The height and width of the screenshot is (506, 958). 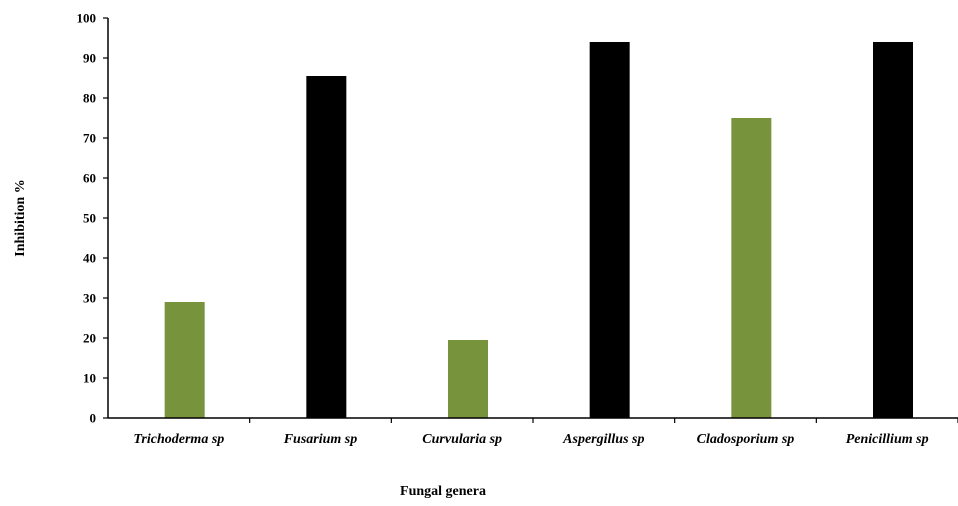 I want to click on bar-fusarium-sp, so click(x=326, y=247).